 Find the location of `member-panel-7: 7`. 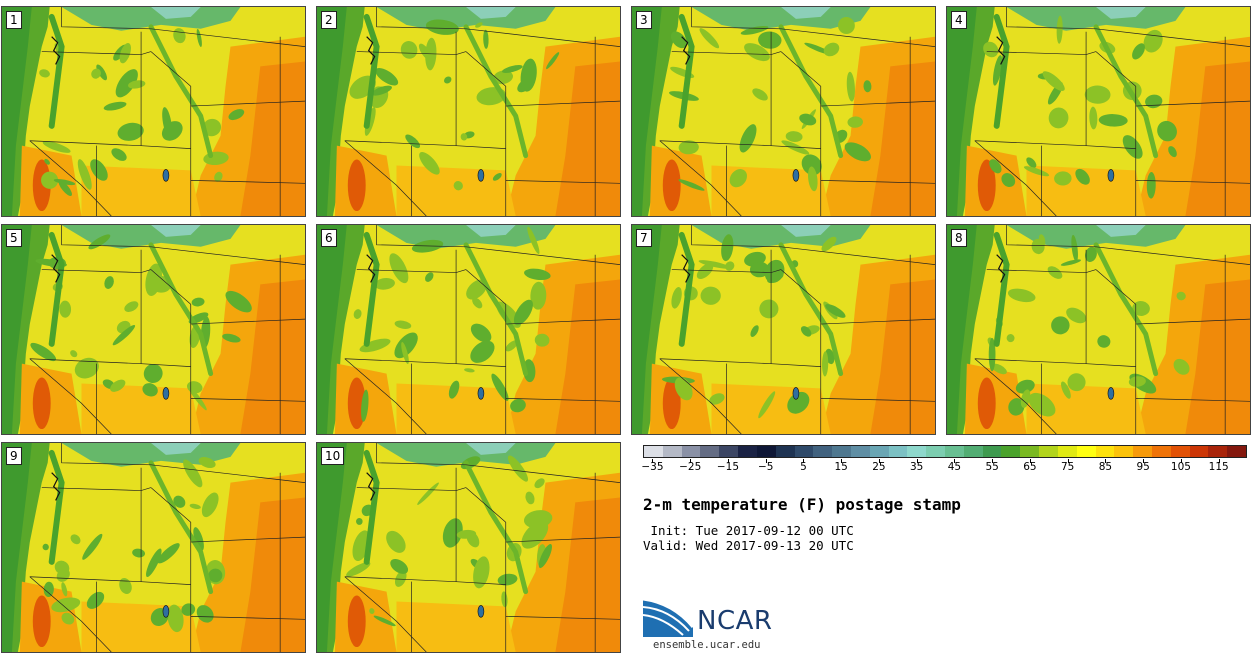

member-panel-7: 7 is located at coordinates (783, 329).